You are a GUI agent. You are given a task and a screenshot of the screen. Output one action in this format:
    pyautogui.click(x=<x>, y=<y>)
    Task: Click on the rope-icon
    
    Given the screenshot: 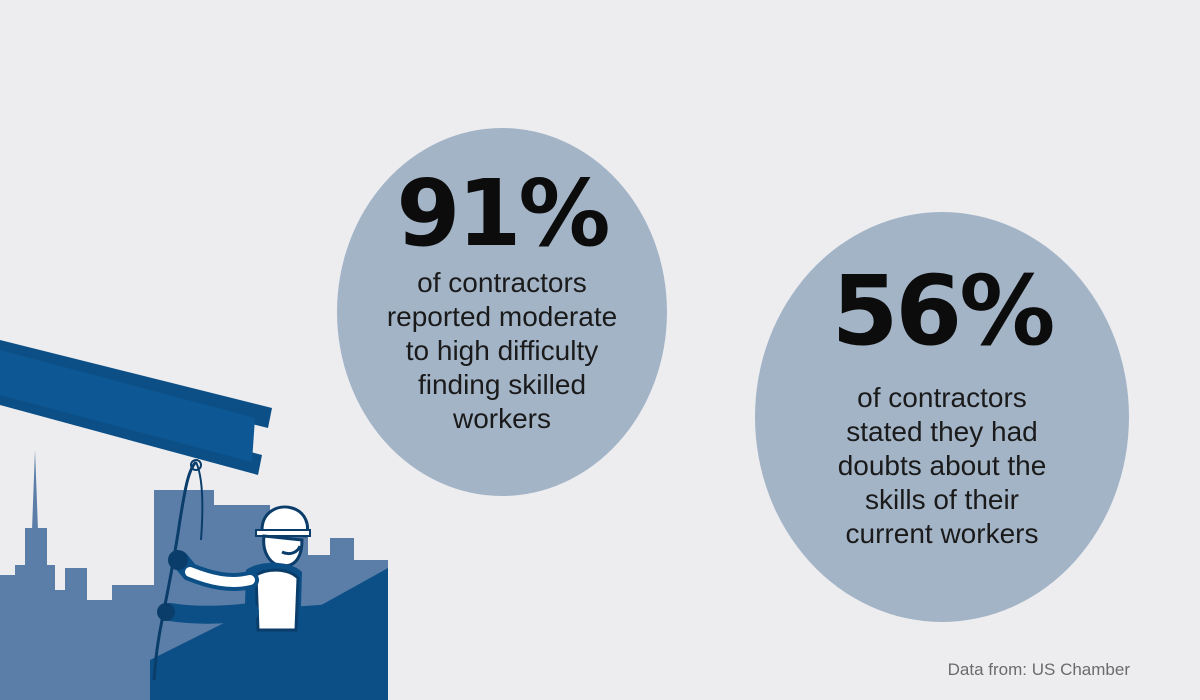 What is the action you would take?
    pyautogui.click(x=178, y=570)
    